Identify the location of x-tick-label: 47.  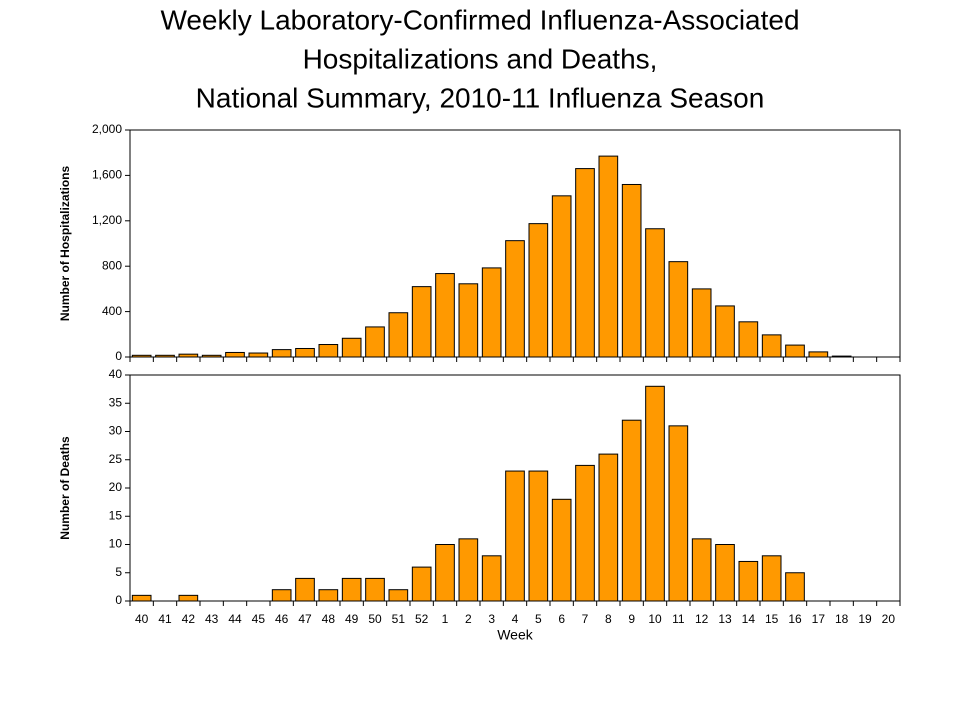
(305, 619).